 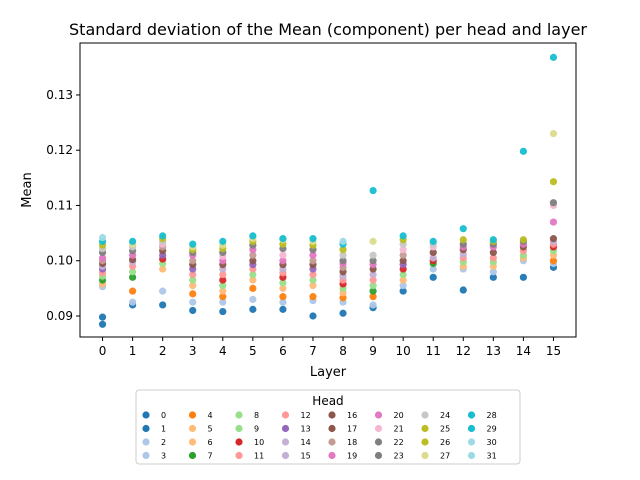 What do you see at coordinates (163, 351) in the screenshot?
I see `x-tick-label: 2` at bounding box center [163, 351].